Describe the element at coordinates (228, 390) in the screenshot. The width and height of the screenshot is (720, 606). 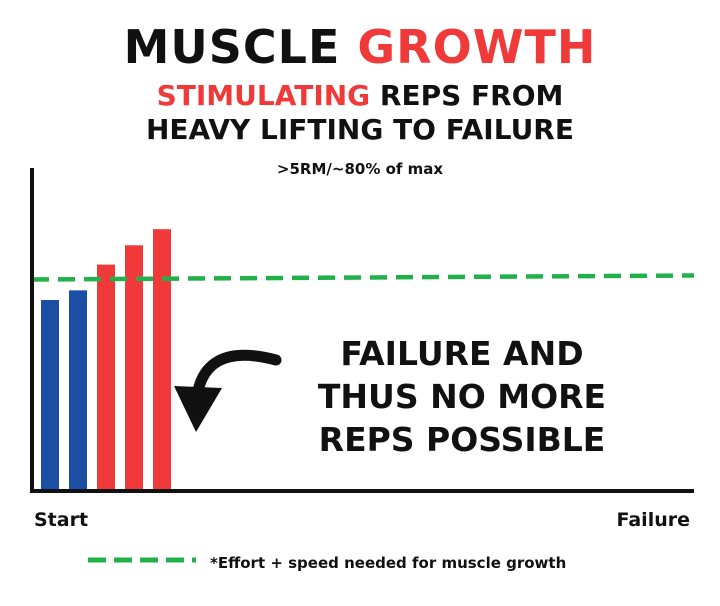
I see `curved-arrow-icon` at that location.